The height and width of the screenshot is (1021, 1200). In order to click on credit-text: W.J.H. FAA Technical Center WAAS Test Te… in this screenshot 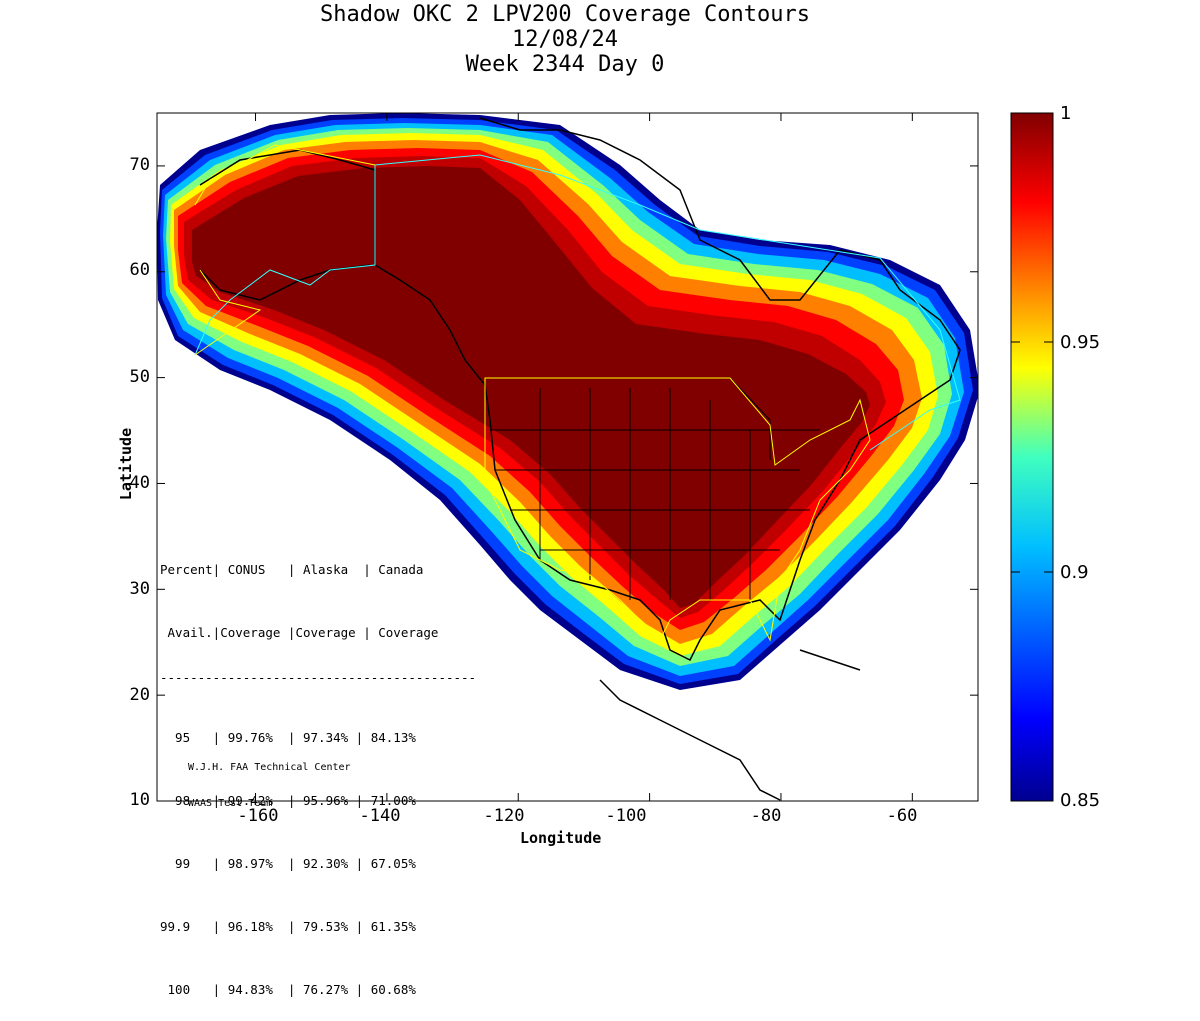, I will do `click(269, 780)`.